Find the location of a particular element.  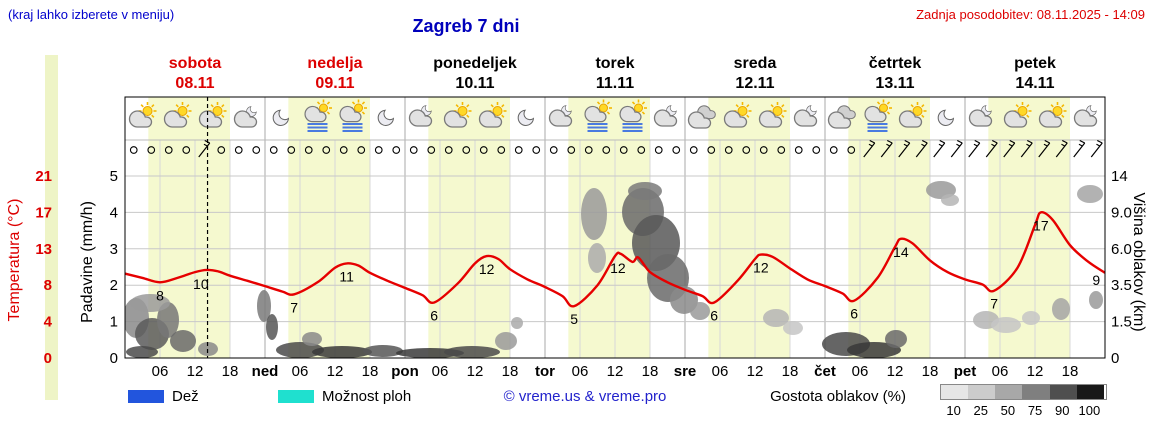

temperature-point-label: 9 is located at coordinates (1096, 280).